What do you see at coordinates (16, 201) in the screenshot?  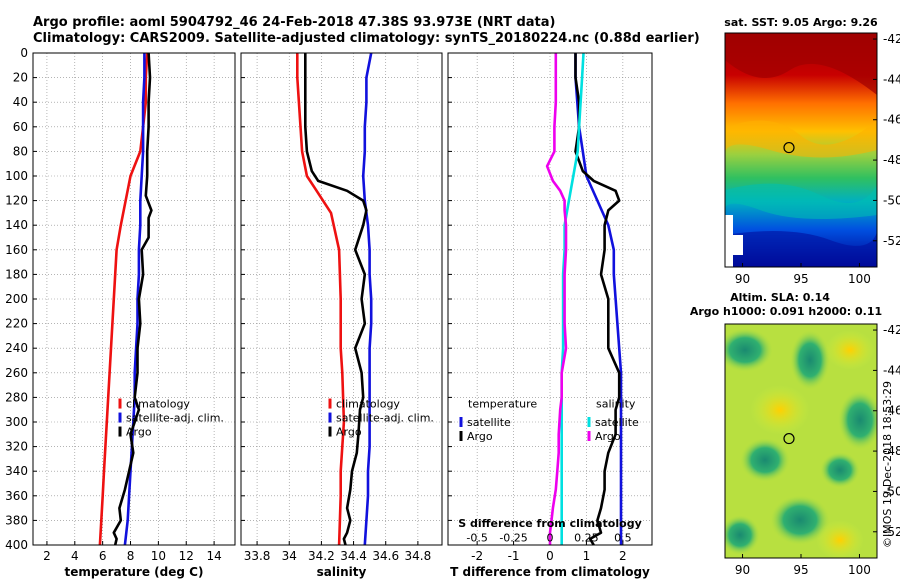 I see `depth-tick-label: 120` at bounding box center [16, 201].